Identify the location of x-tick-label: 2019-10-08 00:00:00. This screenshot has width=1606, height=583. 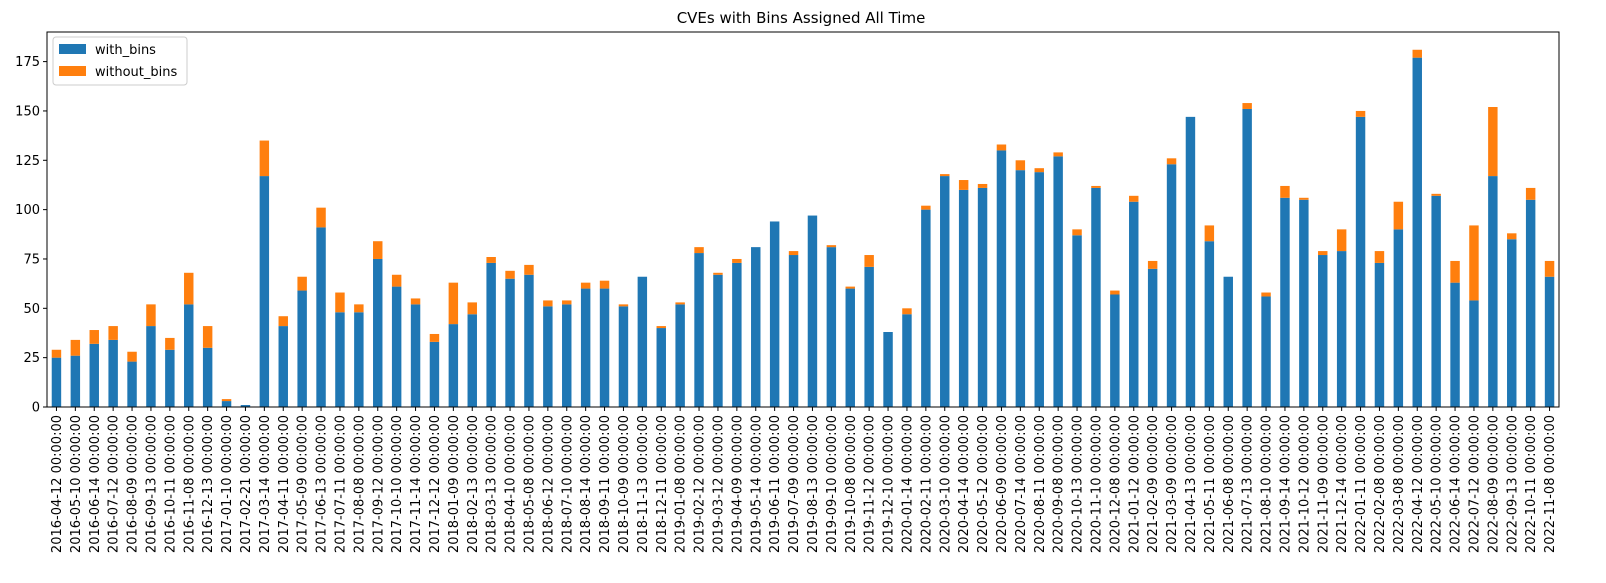
(851, 484).